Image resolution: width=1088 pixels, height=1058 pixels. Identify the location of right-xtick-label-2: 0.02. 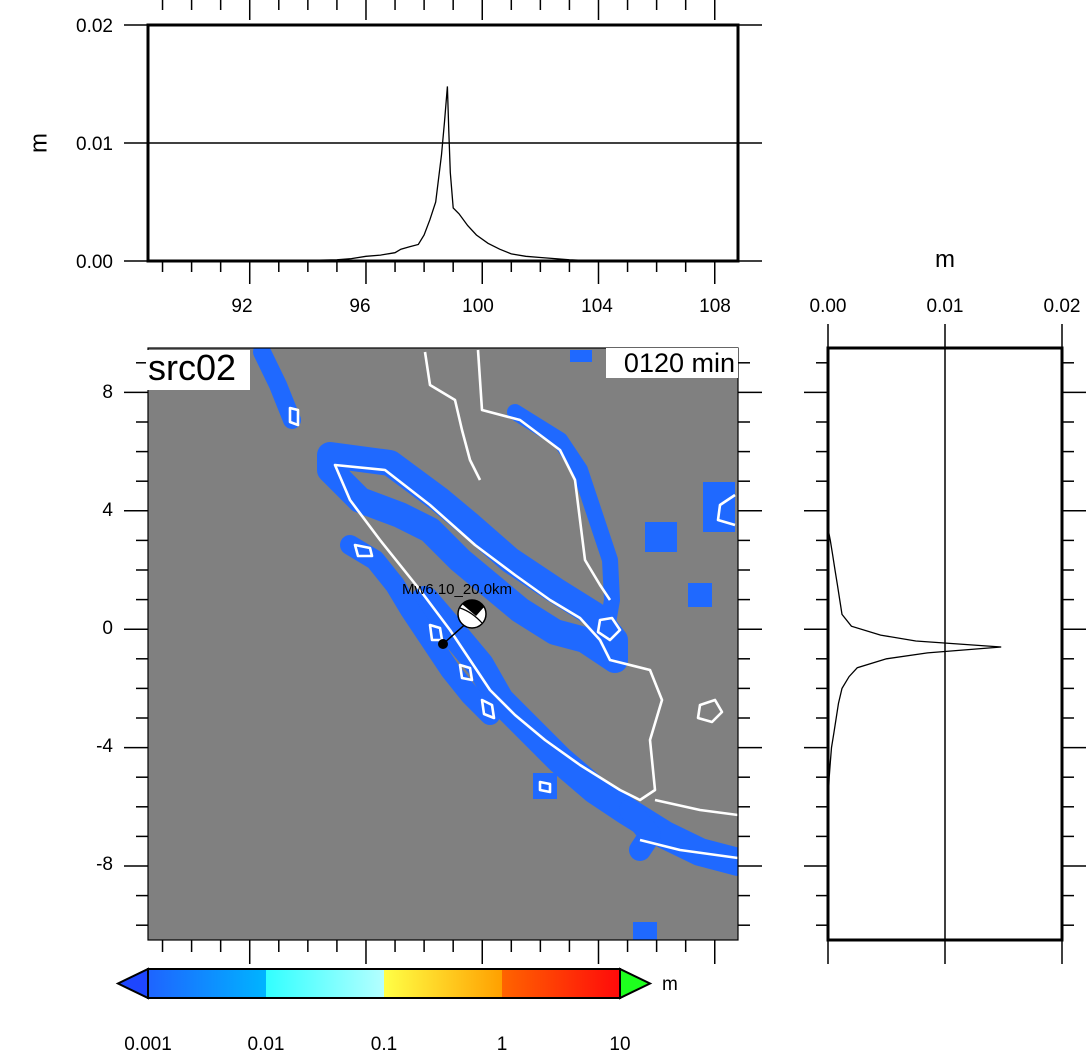
(1062, 306).